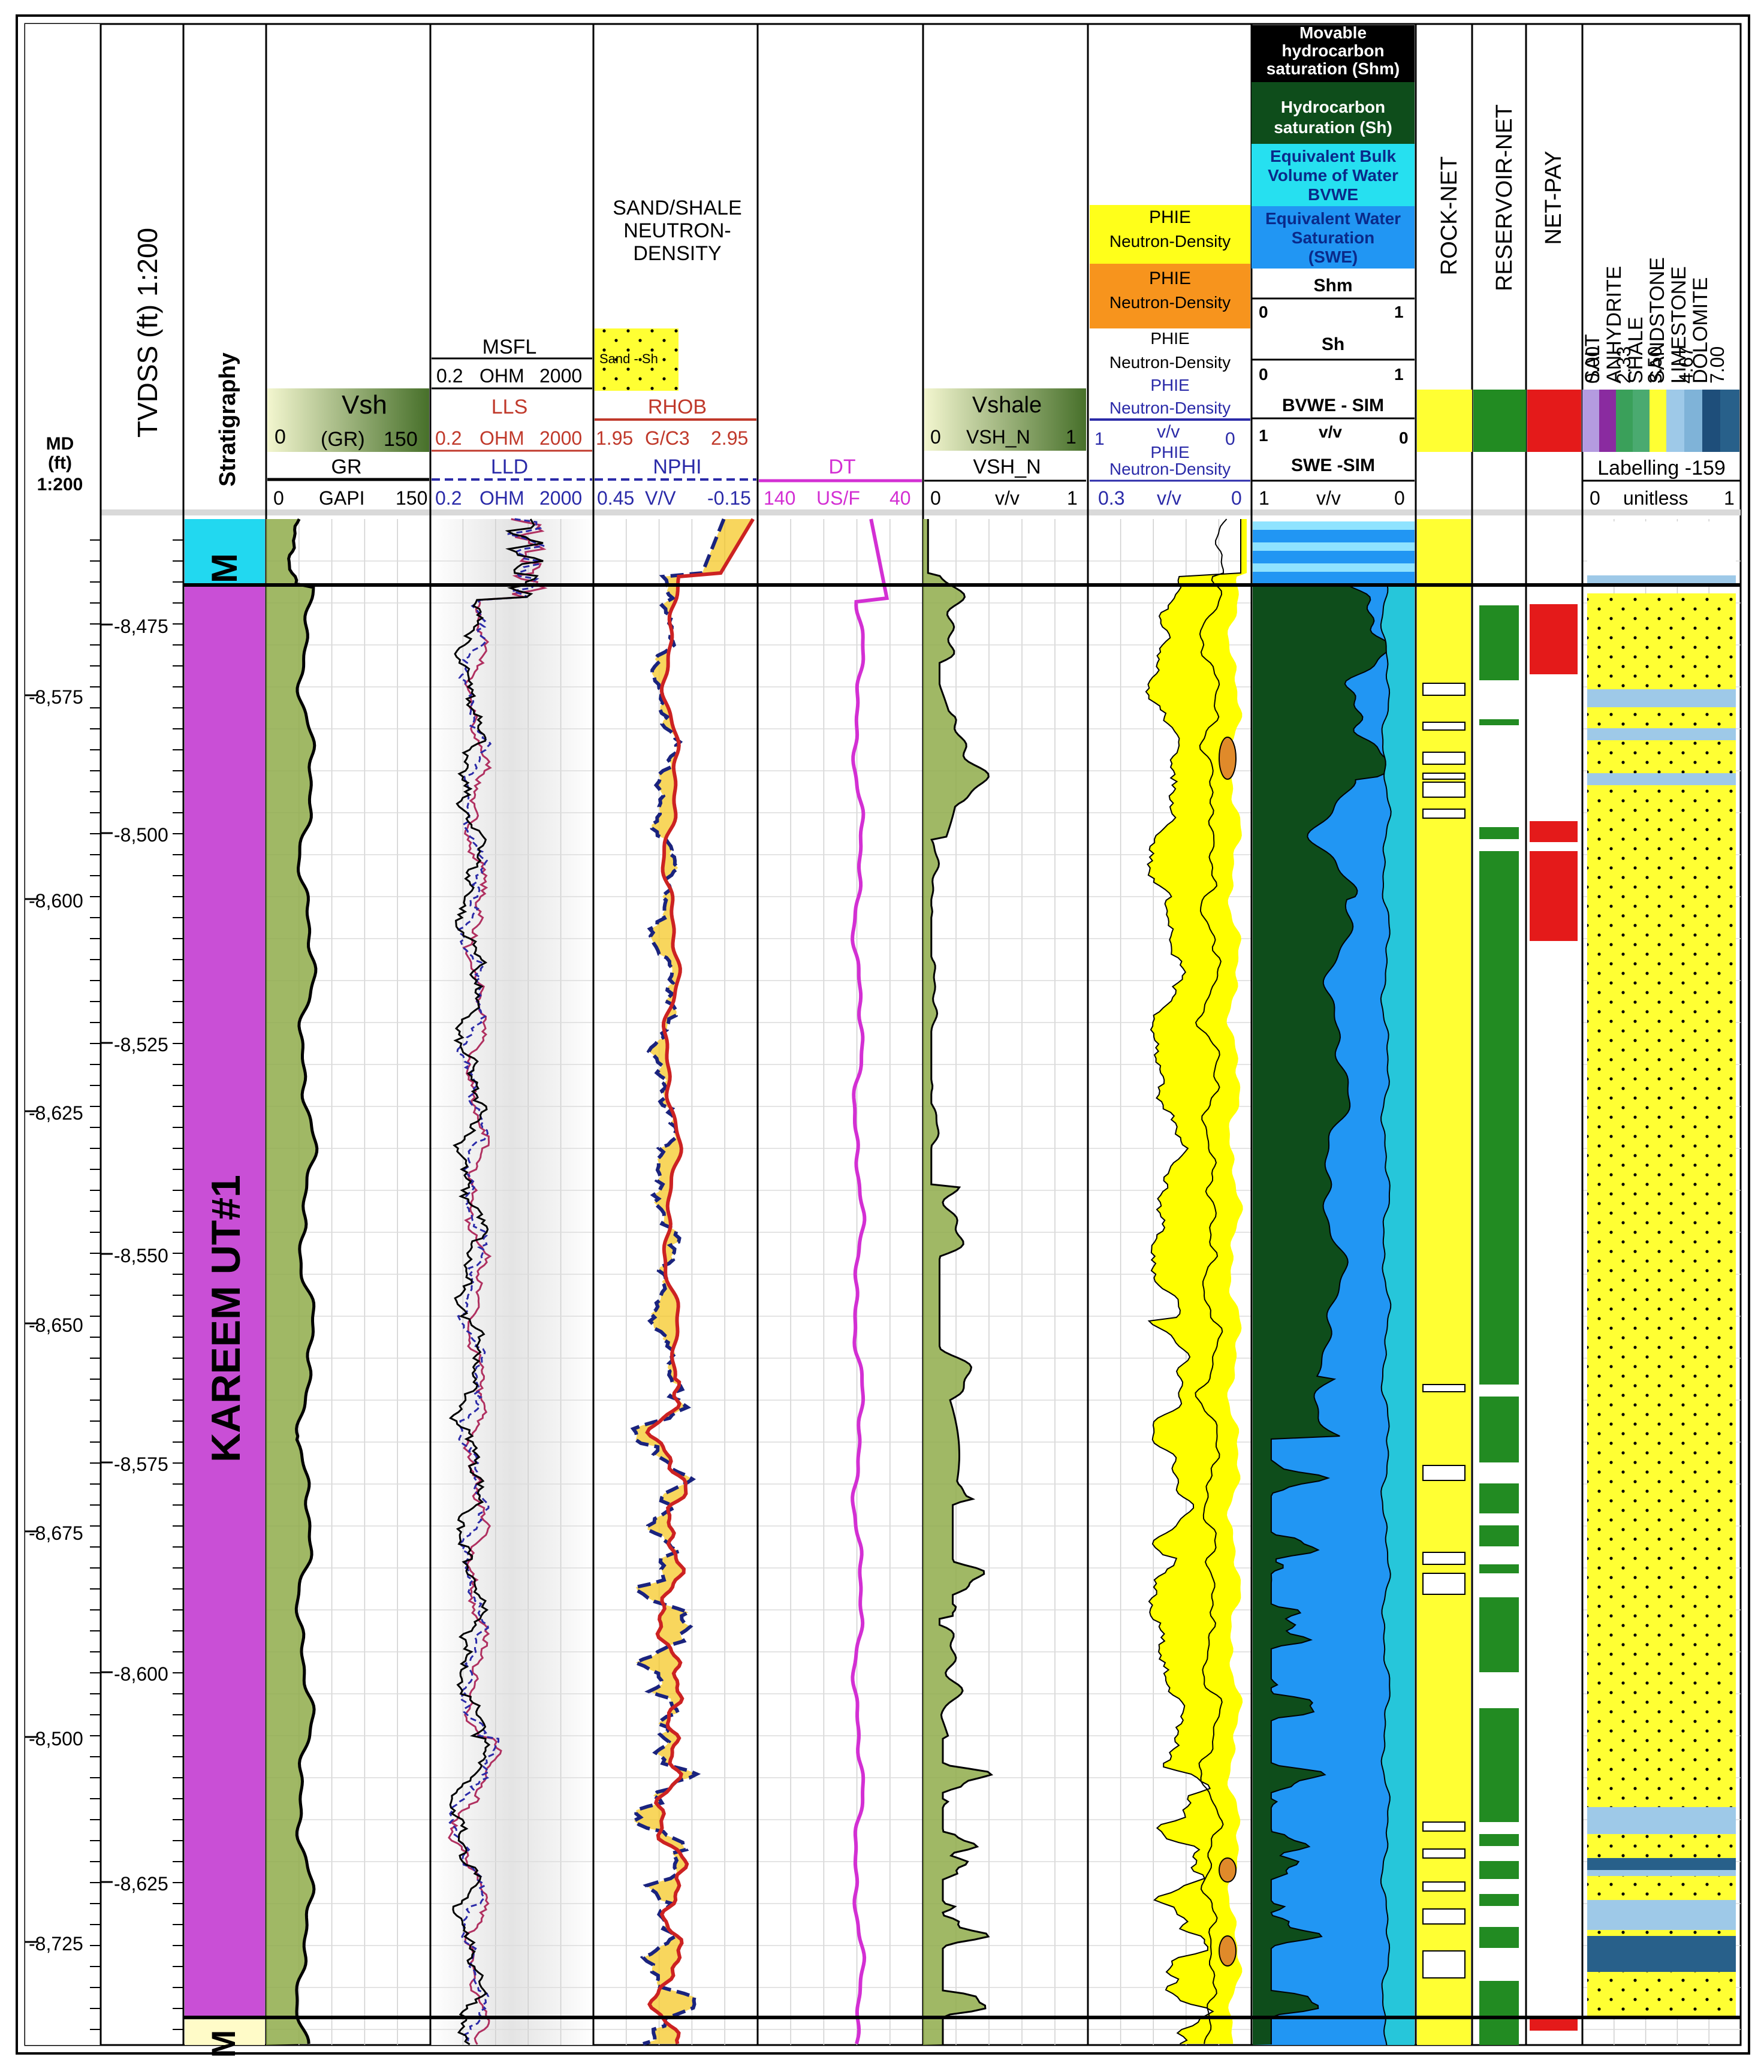 The image size is (1764, 2072). Describe the element at coordinates (1661, 1954) in the screenshot. I see `lith-dolomite-band` at that location.